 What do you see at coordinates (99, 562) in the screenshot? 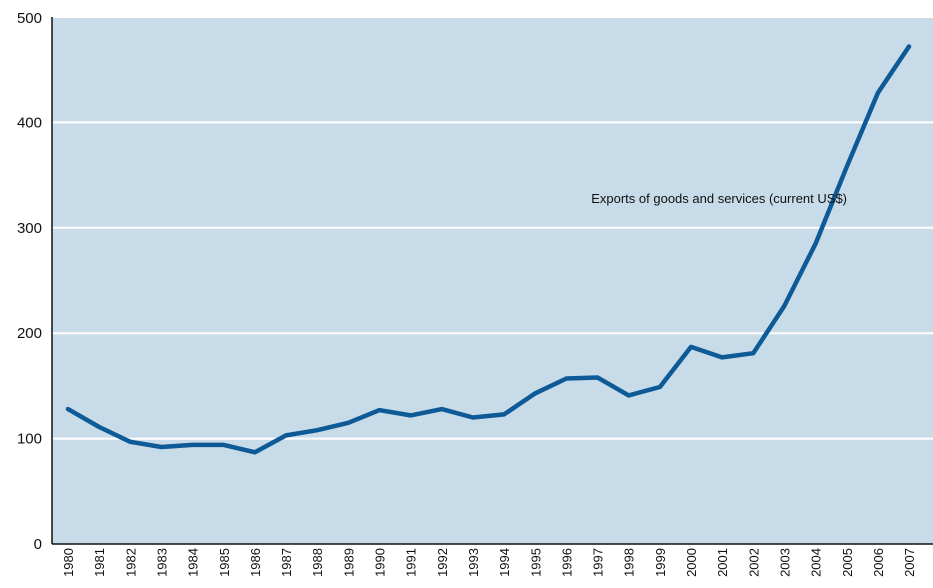
I see `x-tick-label: 1981` at bounding box center [99, 562].